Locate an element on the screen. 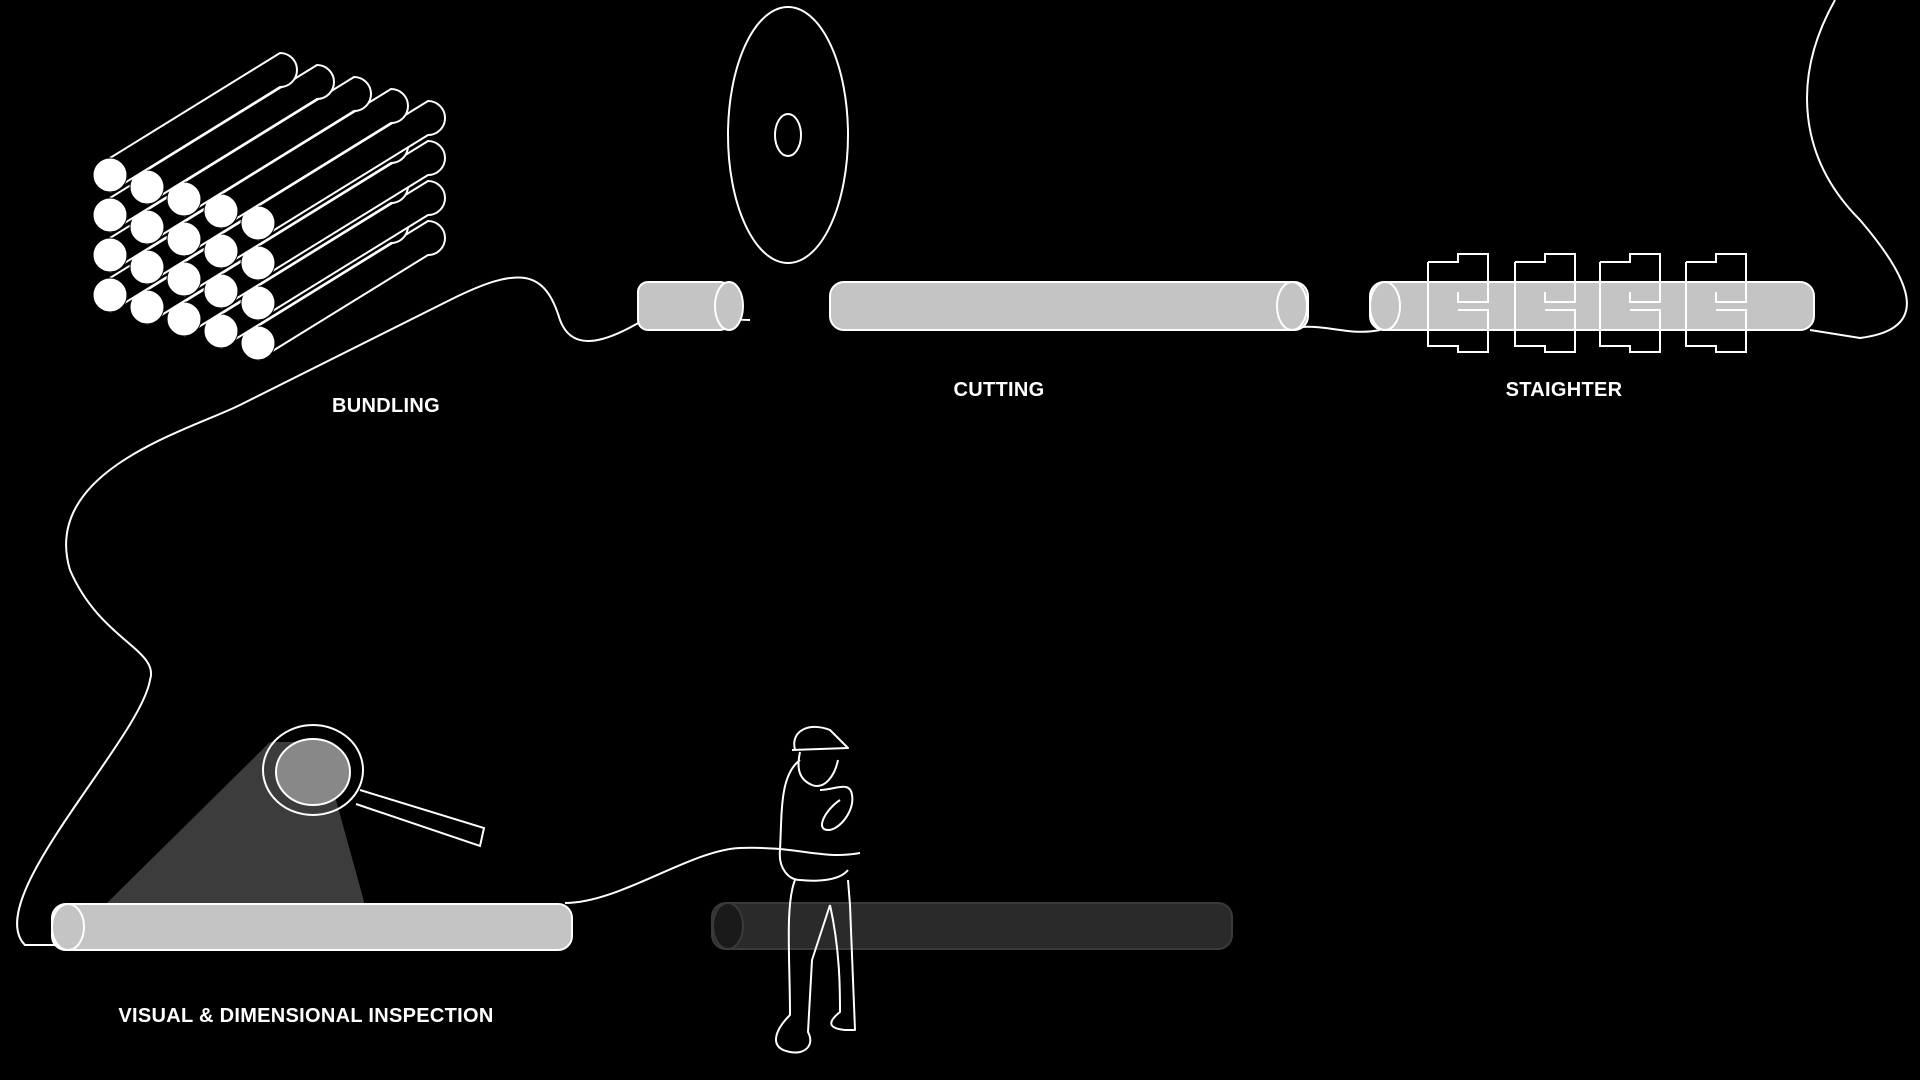  label-straighter: STAIGHTER is located at coordinates (1564, 390).